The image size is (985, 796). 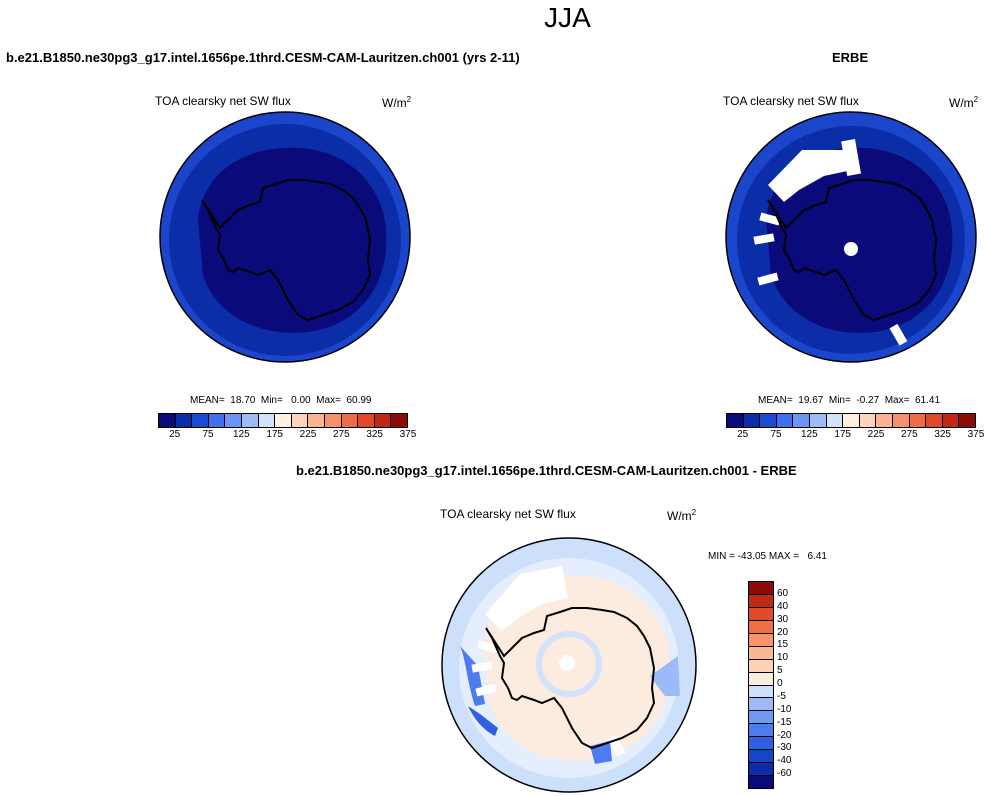 I want to click on colorbar-tick-label: -20, so click(x=784, y=735).